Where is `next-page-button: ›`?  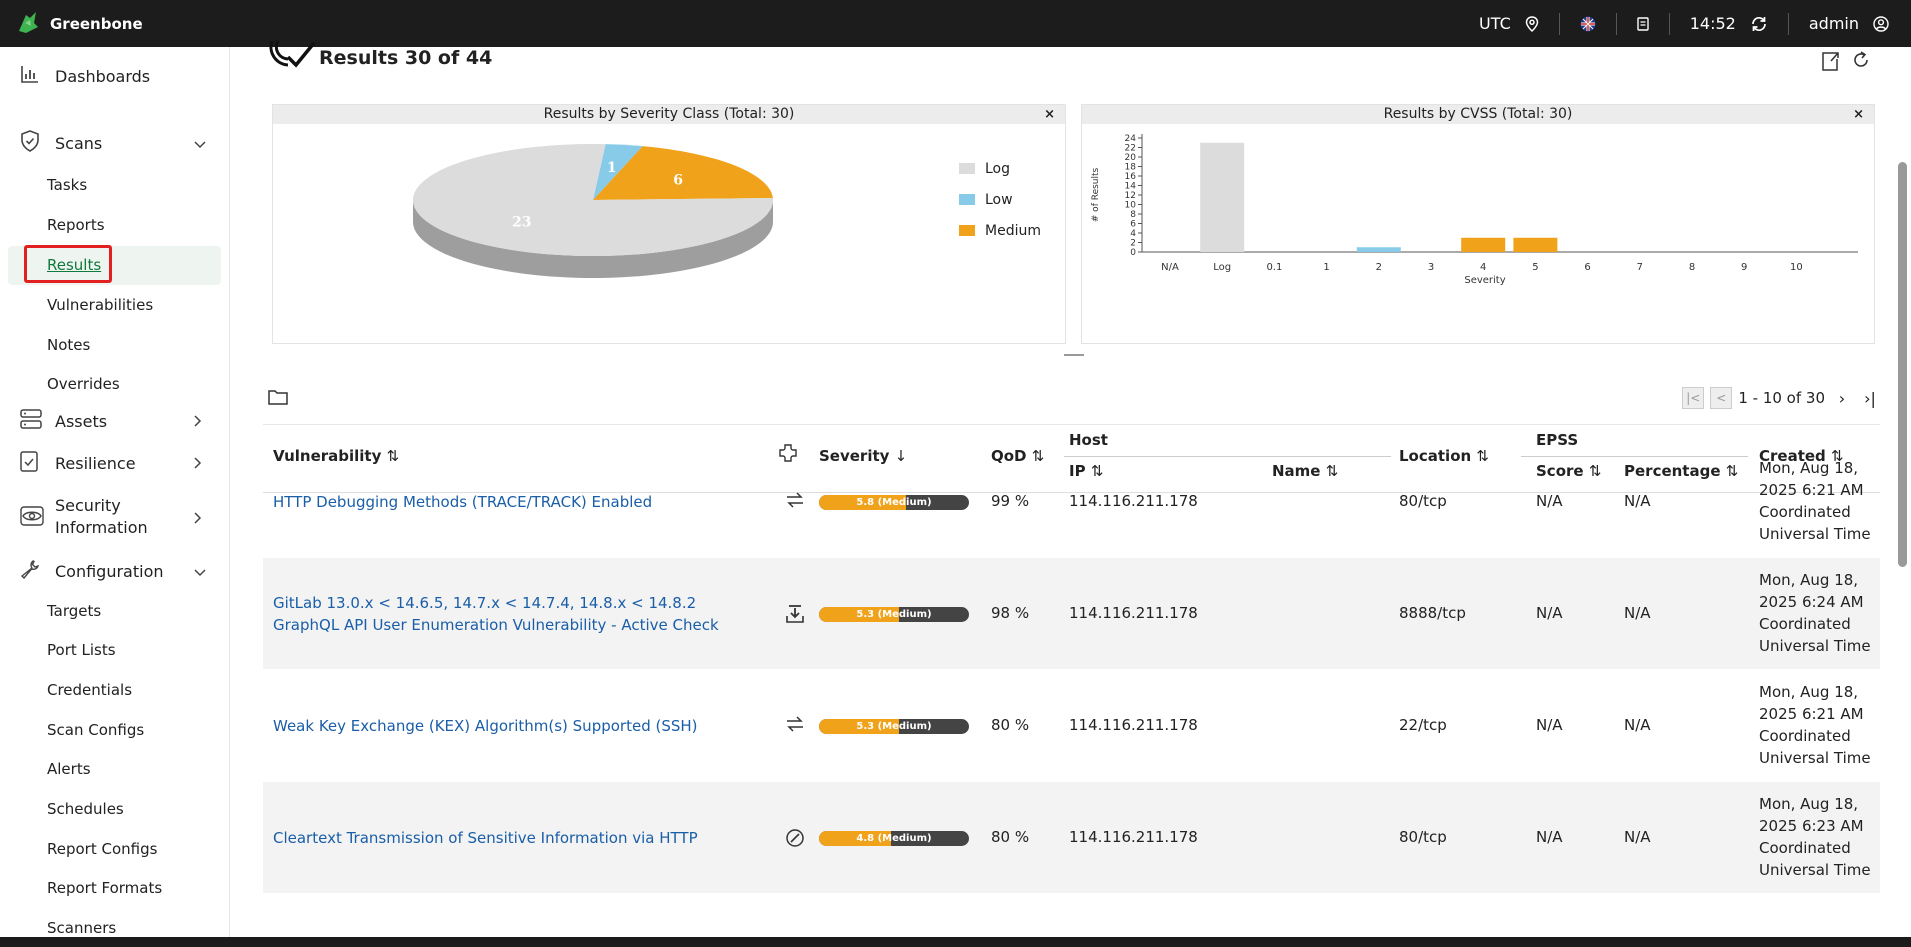
next-page-button: › is located at coordinates (1842, 398).